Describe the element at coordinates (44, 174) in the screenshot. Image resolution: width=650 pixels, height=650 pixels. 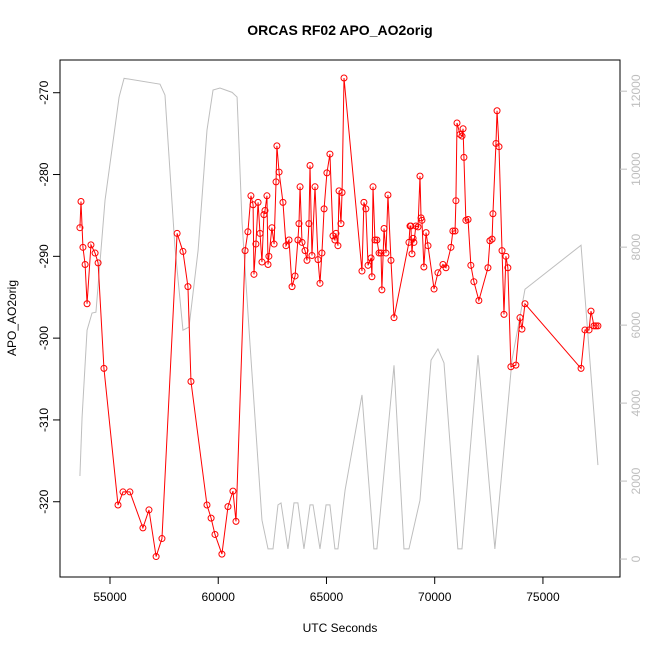
I see `y-tick-label: -280` at that location.